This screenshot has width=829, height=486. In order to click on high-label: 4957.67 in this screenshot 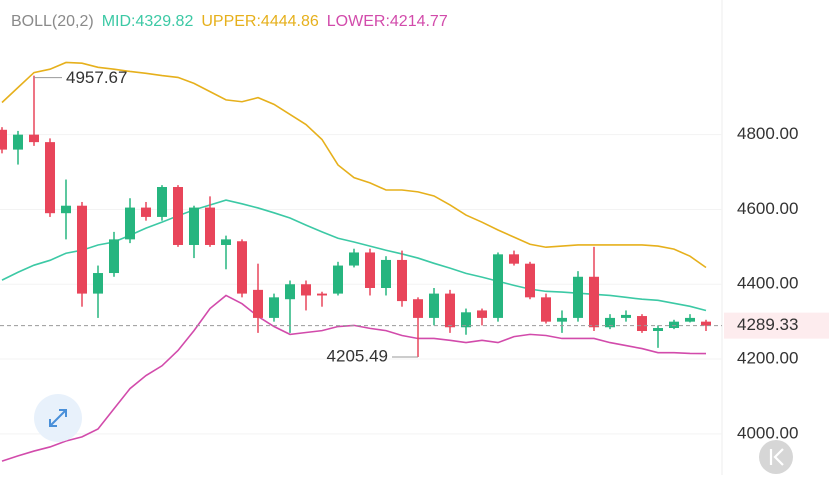, I will do `click(96, 77)`.